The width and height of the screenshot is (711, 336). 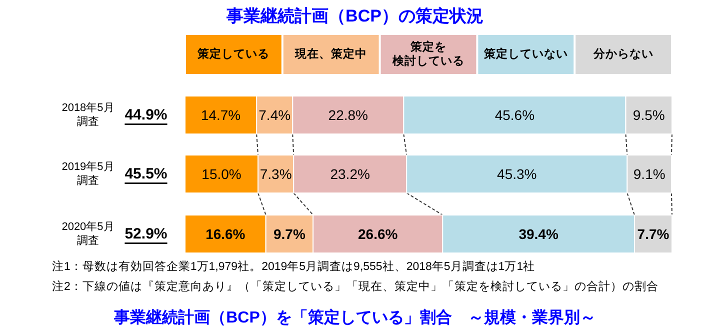 I want to click on text: 分からない, so click(x=623, y=54).